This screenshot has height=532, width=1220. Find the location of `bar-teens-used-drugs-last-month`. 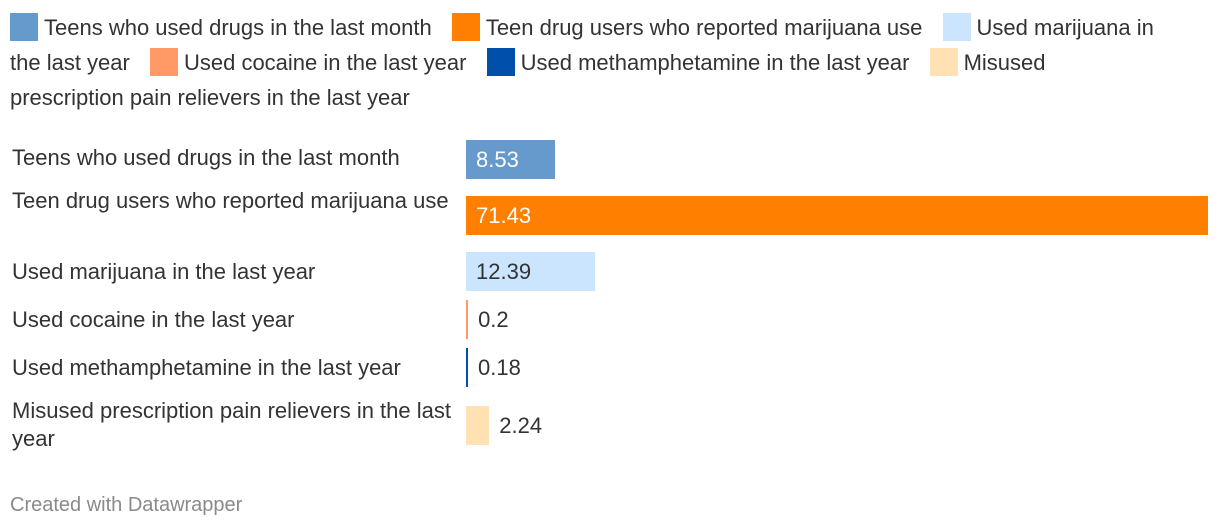

bar-teens-used-drugs-last-month is located at coordinates (510, 159).